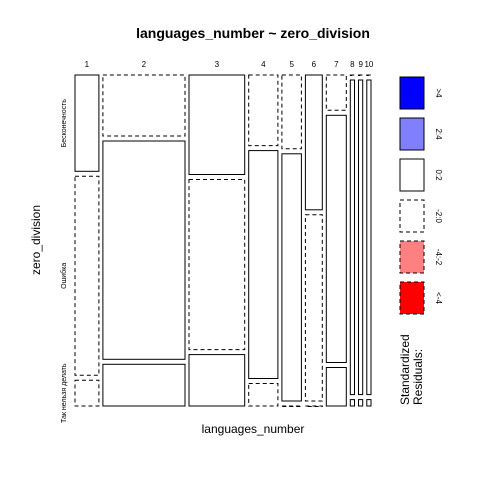 The image size is (480, 480). What do you see at coordinates (64, 261) in the screenshot?
I see `row-labels: Бесконечность Ошибка Так нельзя делать` at bounding box center [64, 261].